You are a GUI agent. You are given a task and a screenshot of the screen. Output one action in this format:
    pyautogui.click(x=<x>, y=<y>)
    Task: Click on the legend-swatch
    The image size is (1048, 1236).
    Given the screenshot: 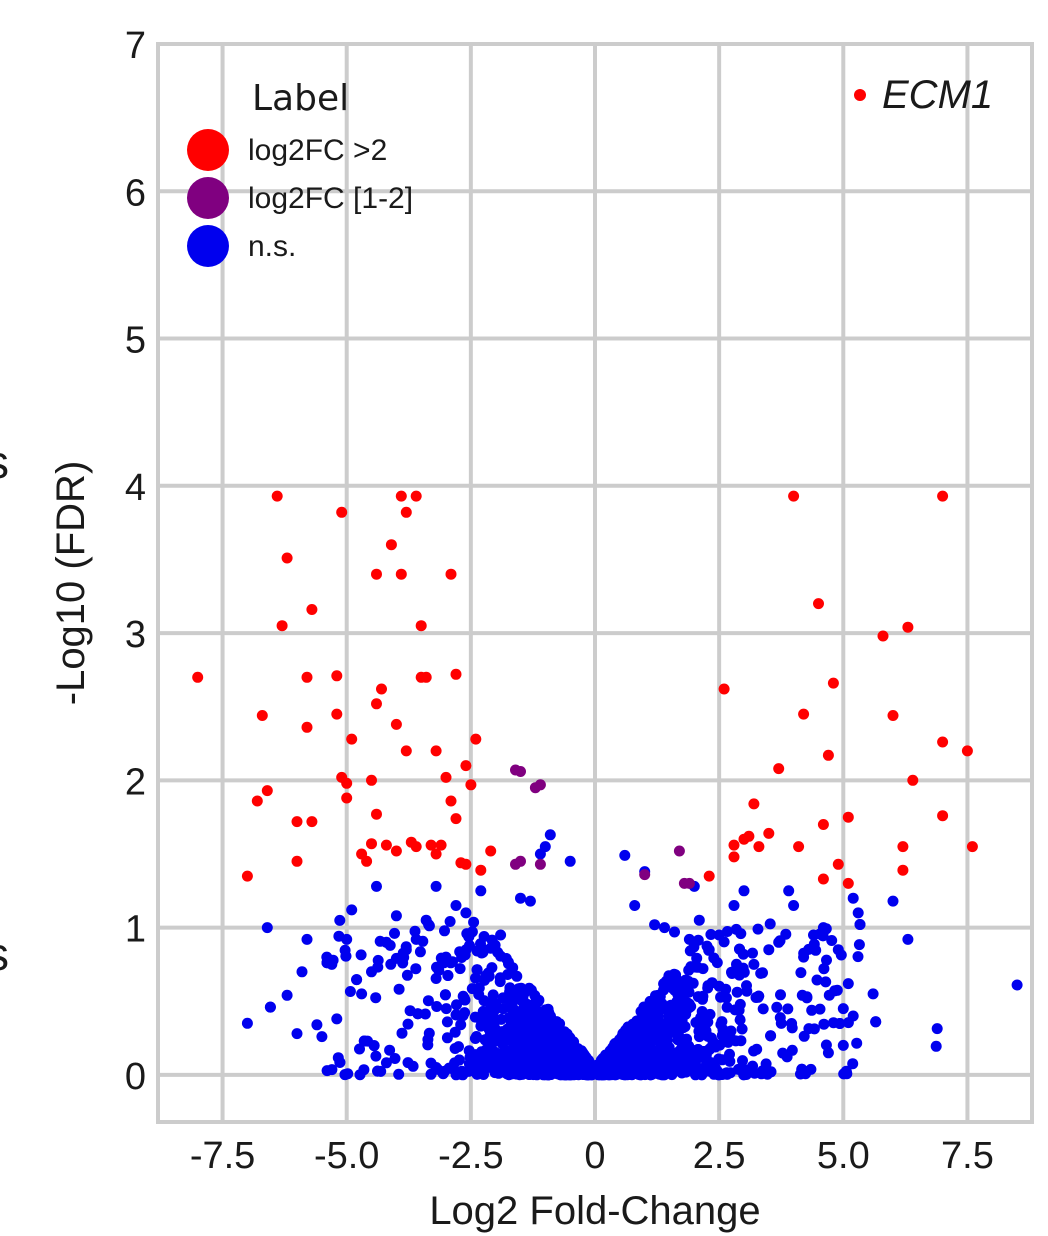 What is the action you would take?
    pyautogui.click(x=208, y=246)
    